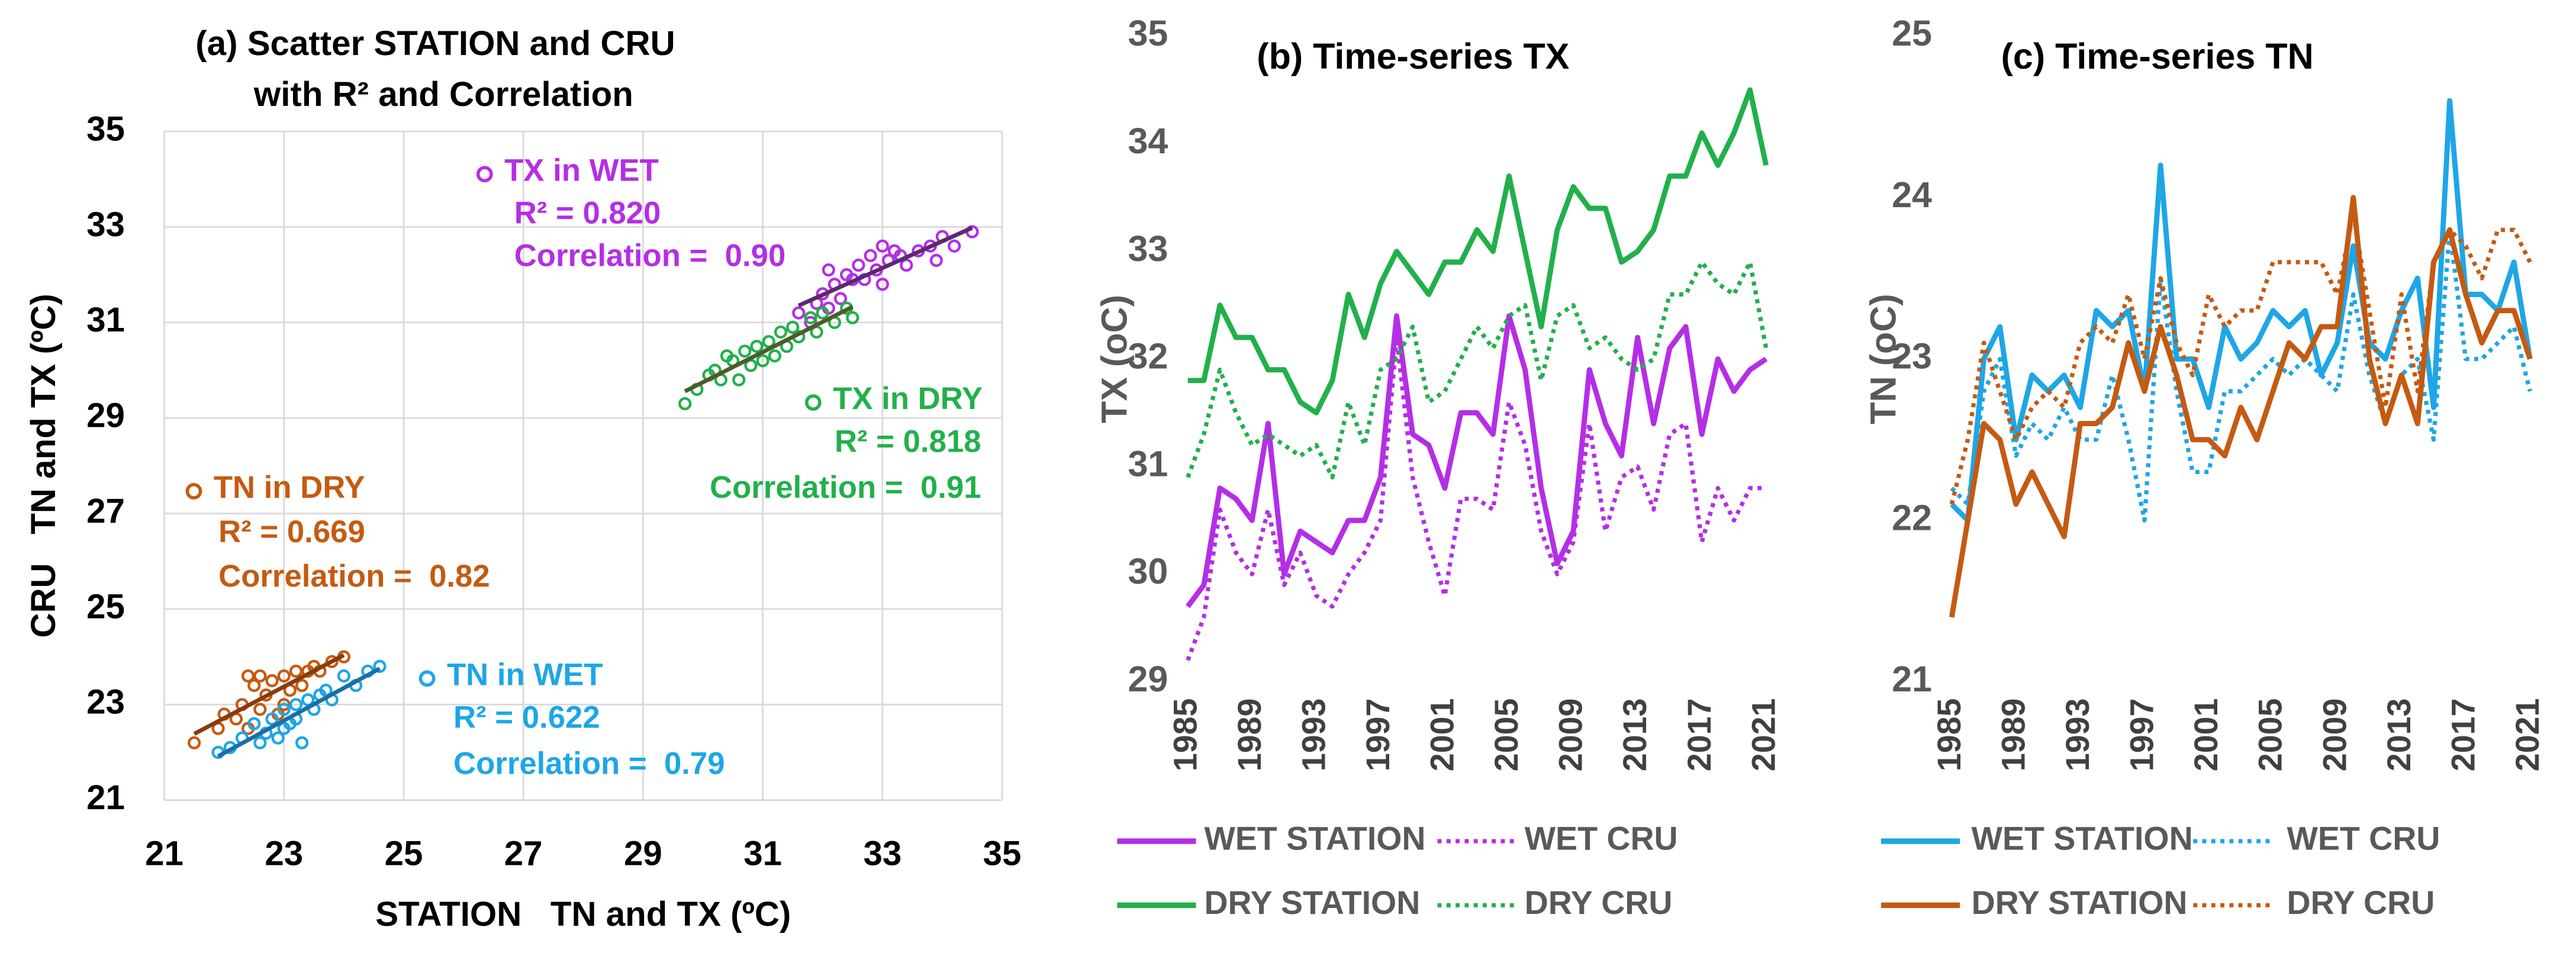 This screenshot has width=2576, height=969. I want to click on x-tick-label: 1985, so click(1185, 734).